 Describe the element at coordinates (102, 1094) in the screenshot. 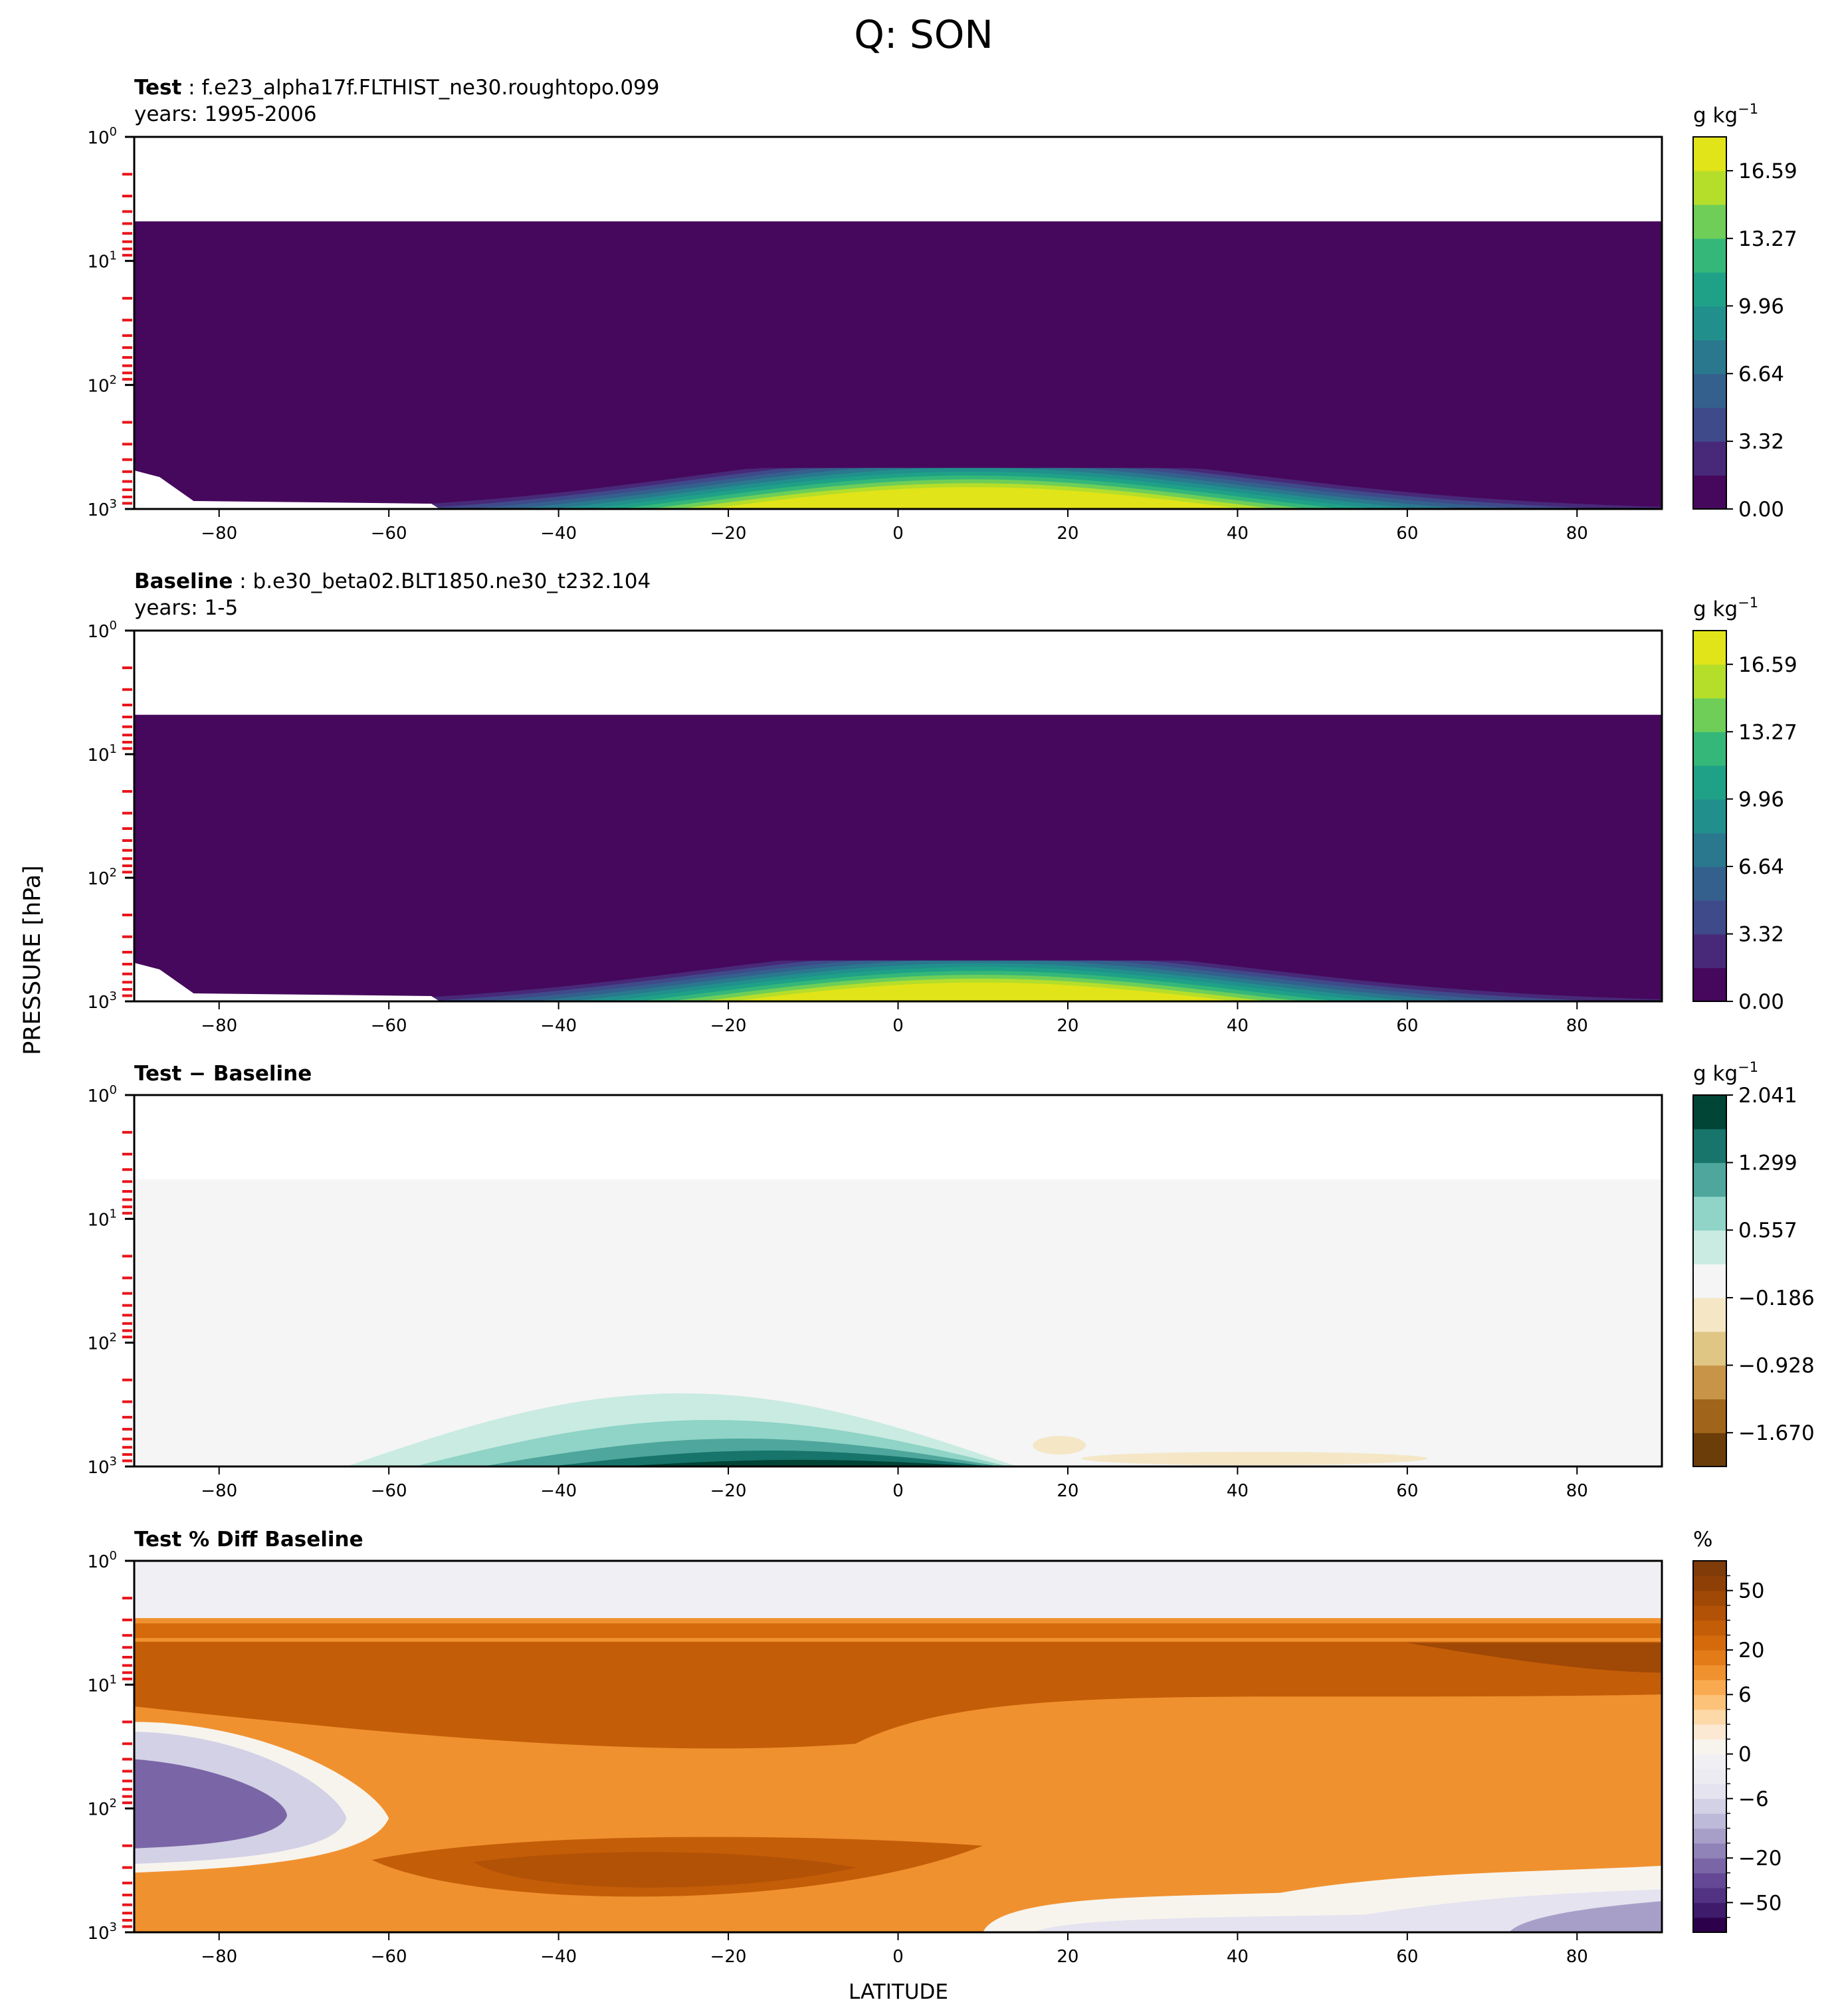

I see `y-tick-label: 10⁰` at that location.